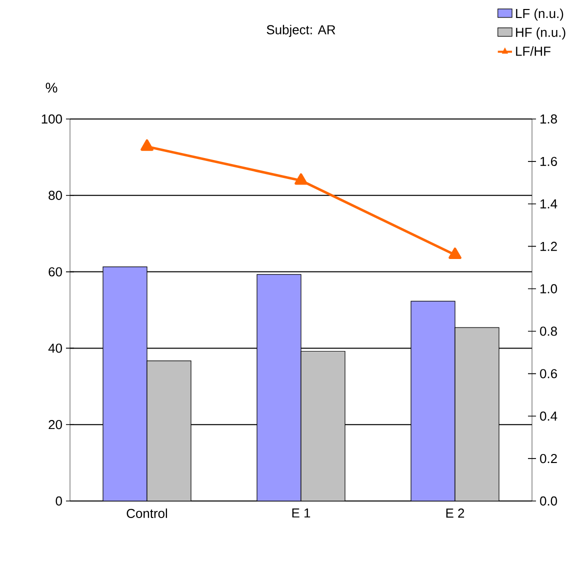 This screenshot has height=575, width=576. What do you see at coordinates (55, 425) in the screenshot?
I see `y-tick-label: 20` at bounding box center [55, 425].